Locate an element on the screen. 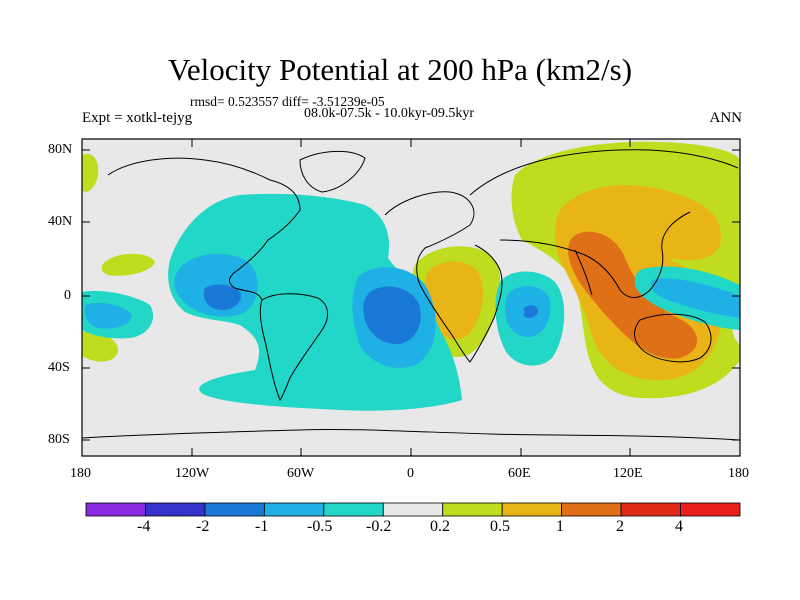 This screenshot has width=800, height=600. colorbar-label: 1 is located at coordinates (560, 526).